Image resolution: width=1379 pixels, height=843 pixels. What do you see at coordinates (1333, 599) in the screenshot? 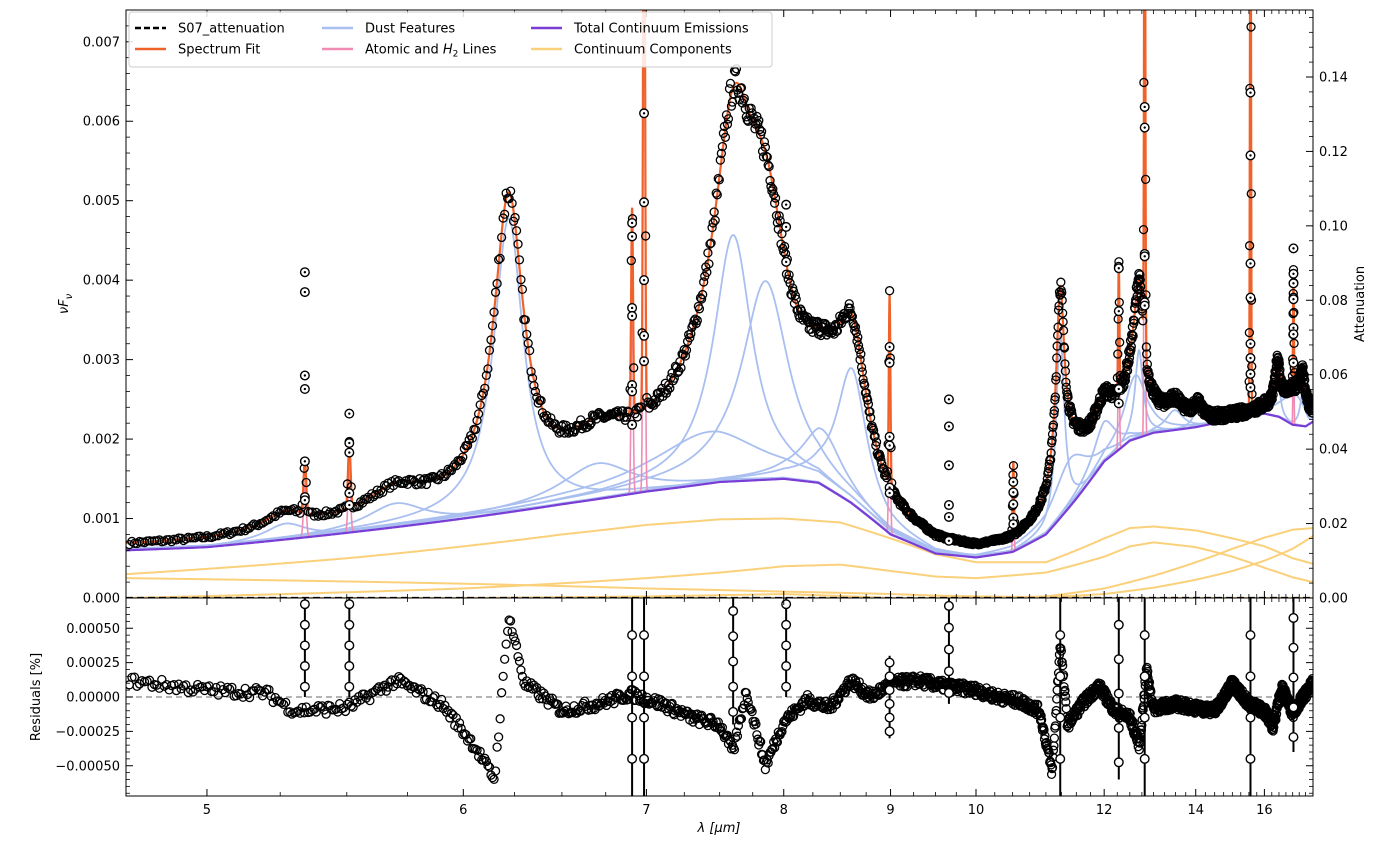
I see `main-y2-tick-label: 0.00` at bounding box center [1333, 599].